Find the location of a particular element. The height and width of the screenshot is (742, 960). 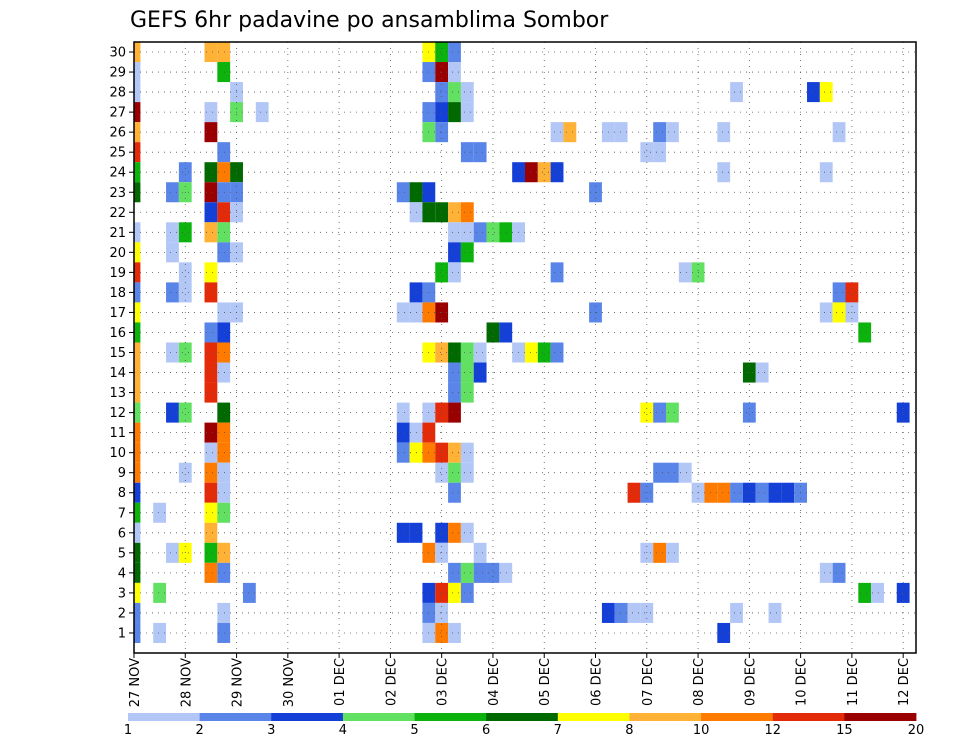

x-tick-label: 01 DEC is located at coordinates (340, 682).